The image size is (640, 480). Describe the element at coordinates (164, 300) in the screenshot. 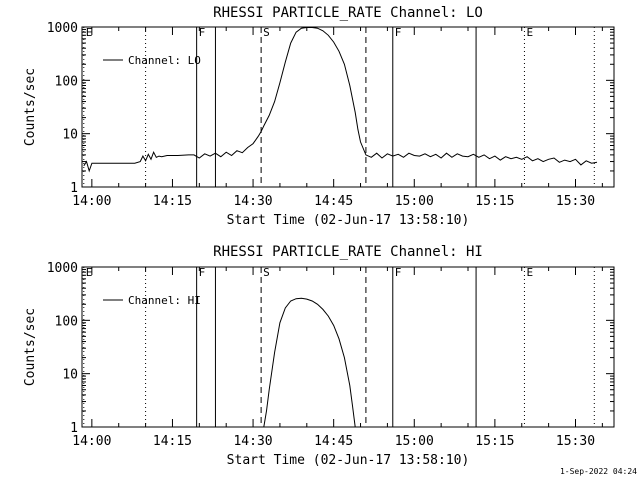

I see `legend-label: Channel: HI` at that location.